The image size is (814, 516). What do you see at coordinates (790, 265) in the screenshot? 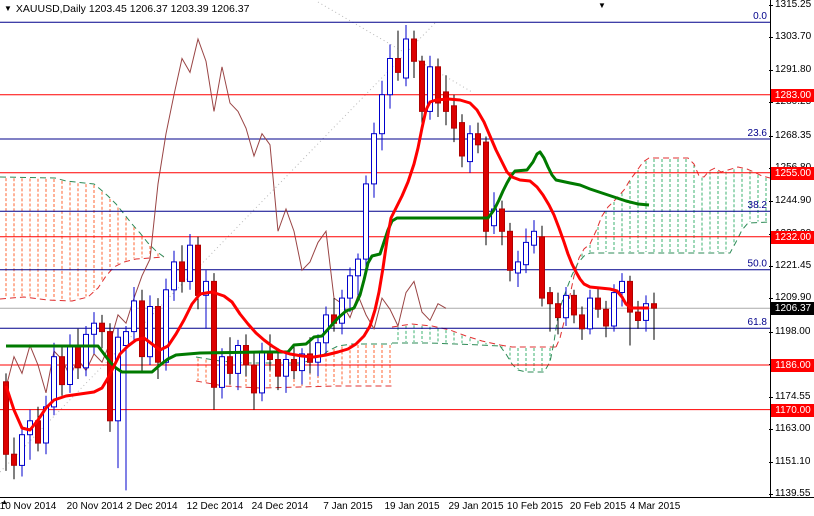
I see `price-tick-label: 1221.45` at bounding box center [790, 265].